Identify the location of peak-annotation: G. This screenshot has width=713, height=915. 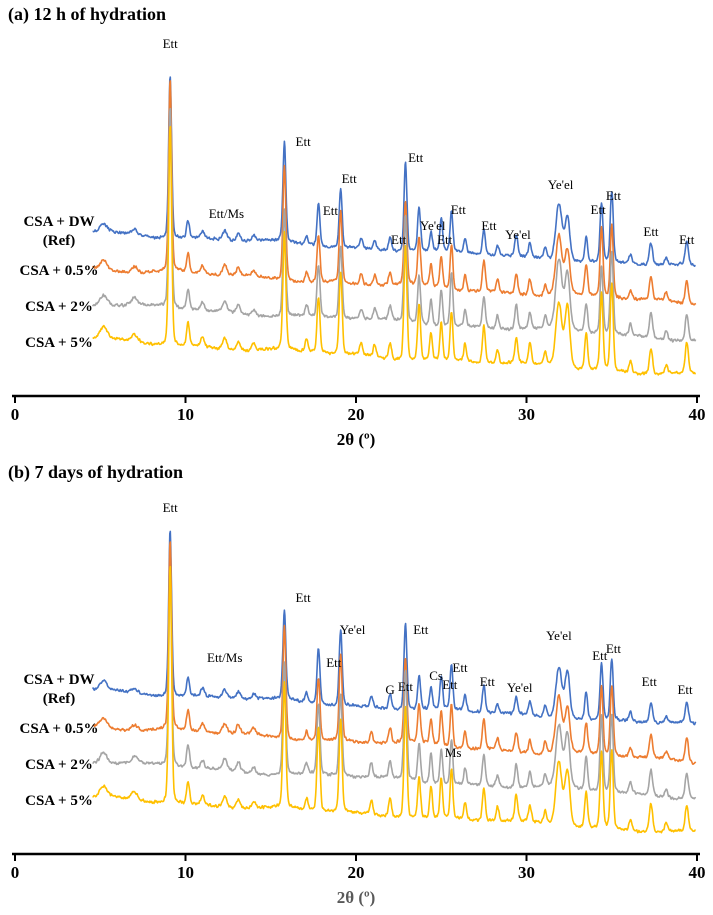
(389, 689).